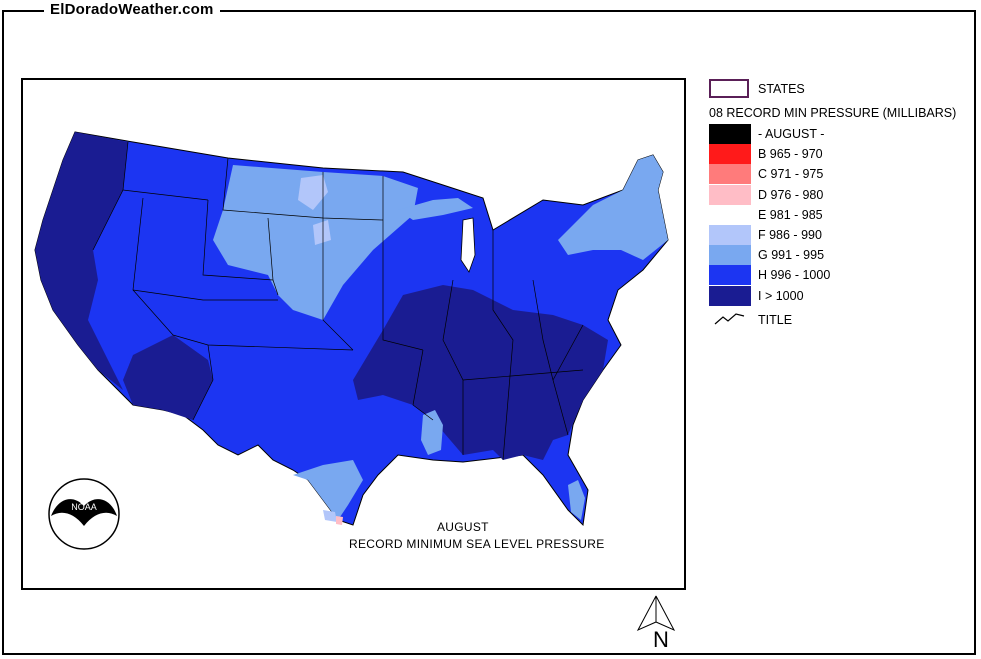 Image resolution: width=981 pixels, height=659 pixels. Describe the element at coordinates (168, 377) in the screenshot. I see `arizona-dark-region` at that location.